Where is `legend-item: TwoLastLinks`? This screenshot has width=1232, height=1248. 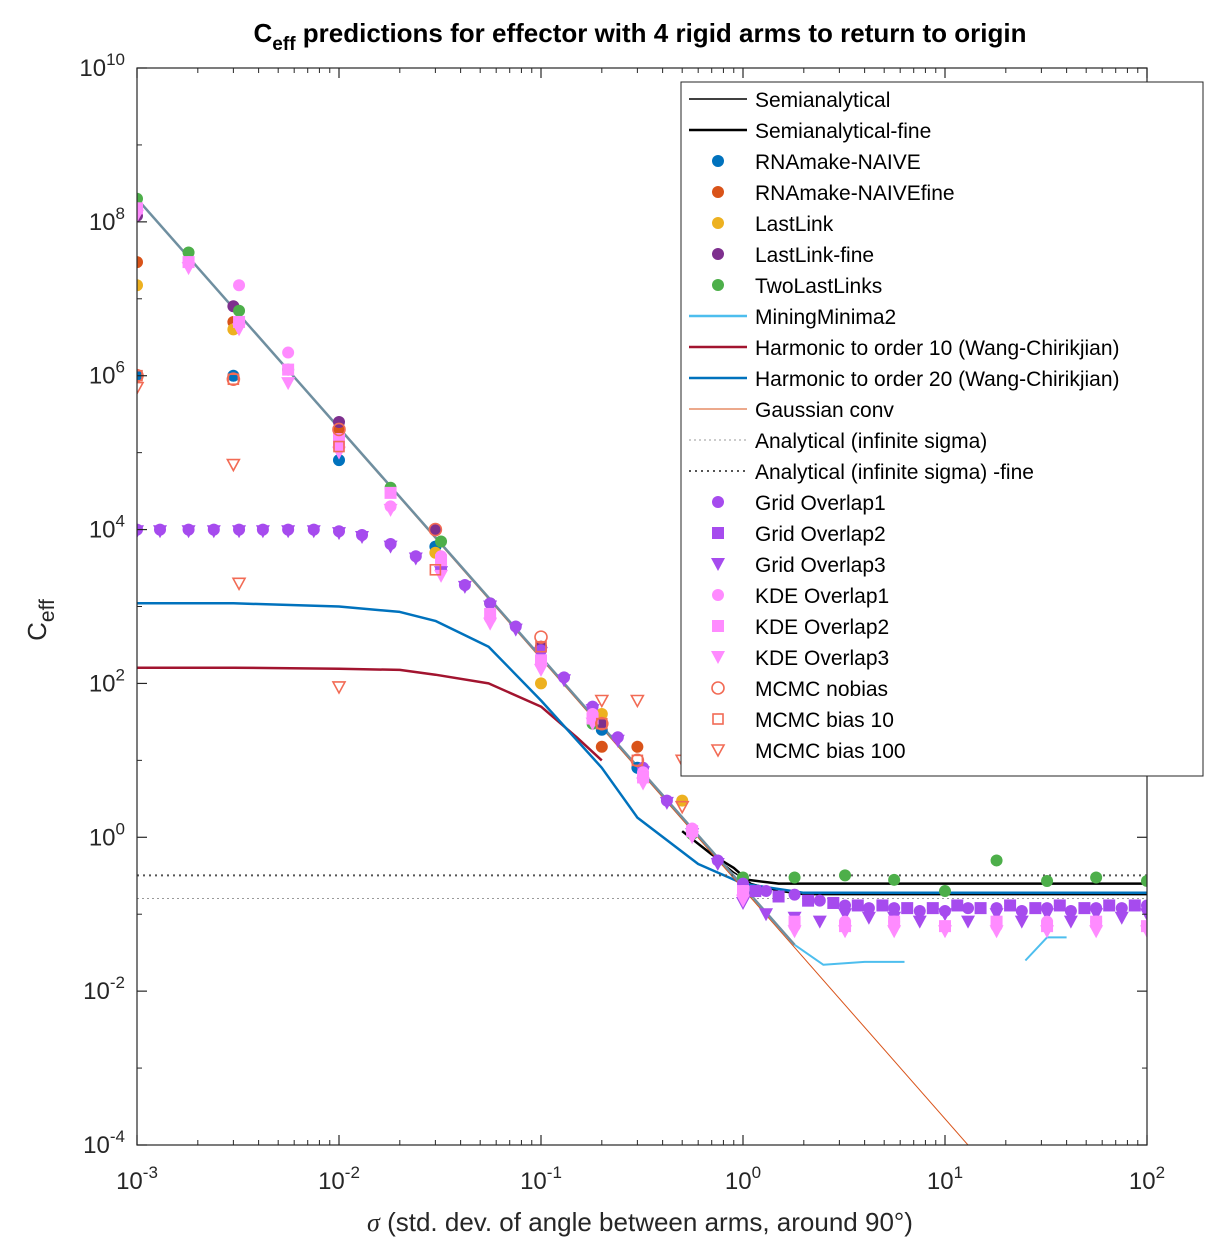 legend-item: TwoLastLinks is located at coordinates (797, 286).